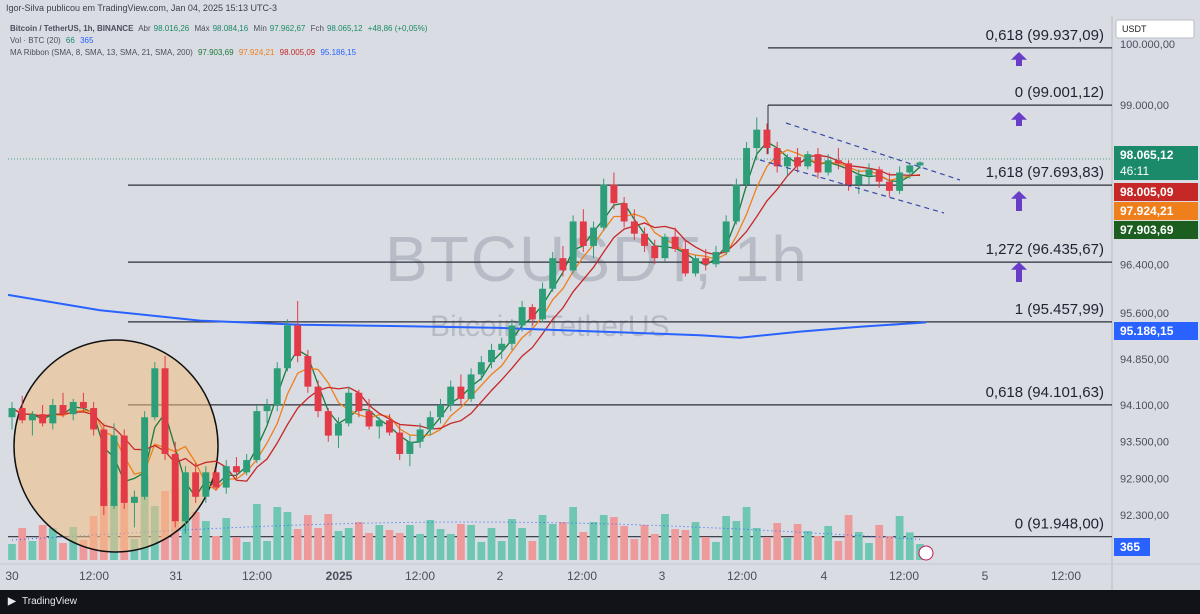 This screenshot has width=1200, height=614. I want to click on price-tag-label: 97.903,69, so click(1147, 230).